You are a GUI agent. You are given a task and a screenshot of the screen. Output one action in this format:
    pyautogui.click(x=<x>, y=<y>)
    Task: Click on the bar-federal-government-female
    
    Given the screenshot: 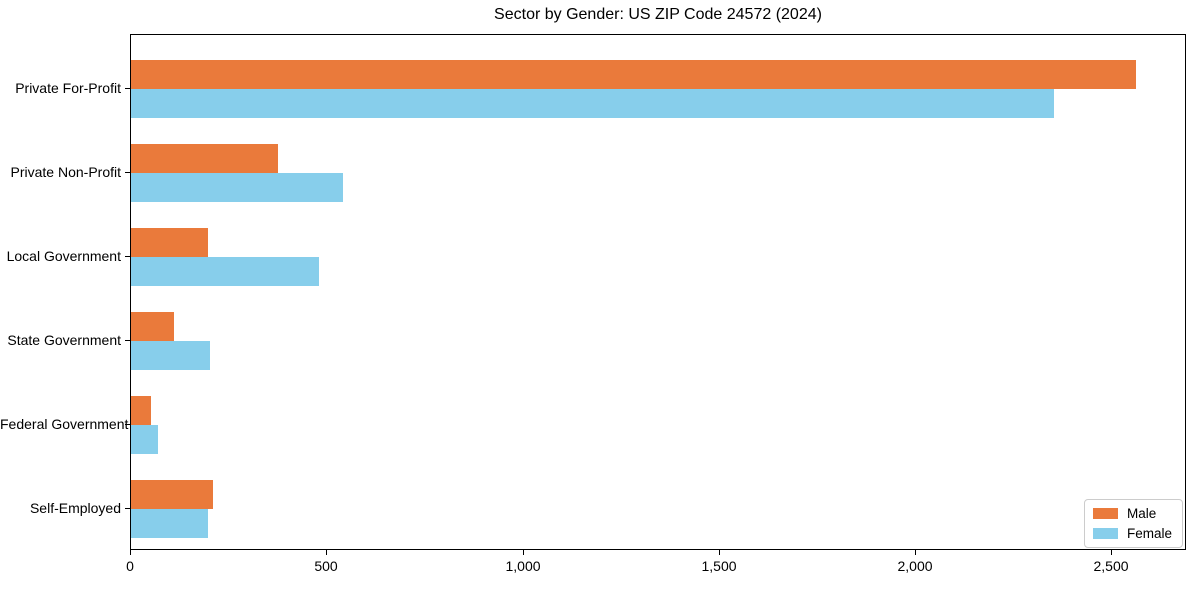 What is the action you would take?
    pyautogui.click(x=144, y=439)
    